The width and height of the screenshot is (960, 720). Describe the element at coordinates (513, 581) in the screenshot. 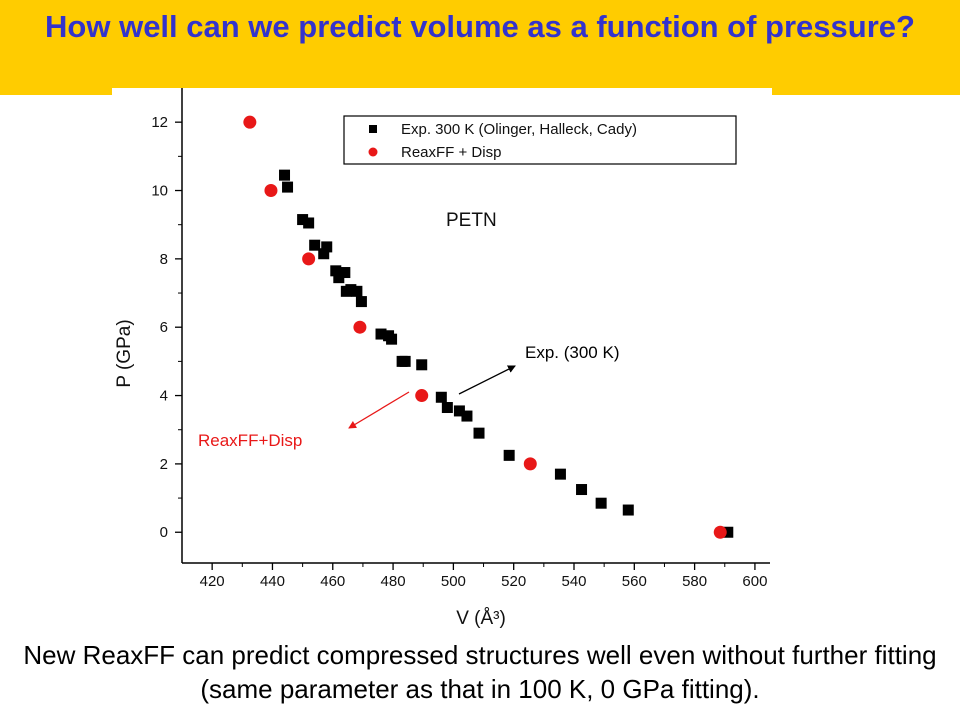

I see `x-tick-label: 520` at that location.